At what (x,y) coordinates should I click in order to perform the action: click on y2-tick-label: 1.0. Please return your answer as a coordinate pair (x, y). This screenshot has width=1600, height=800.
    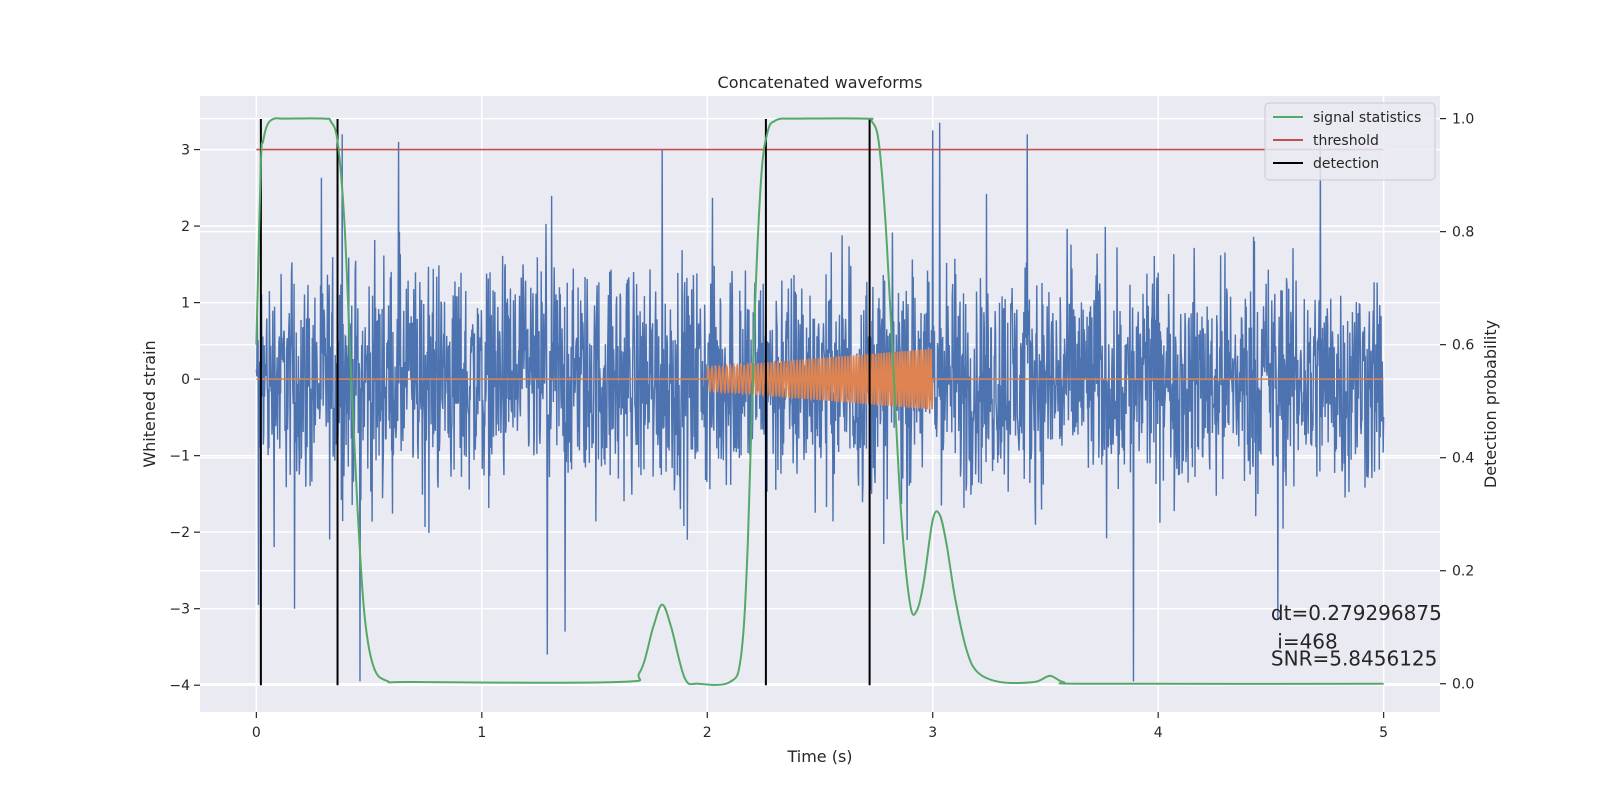
    Looking at the image, I should click on (1463, 120).